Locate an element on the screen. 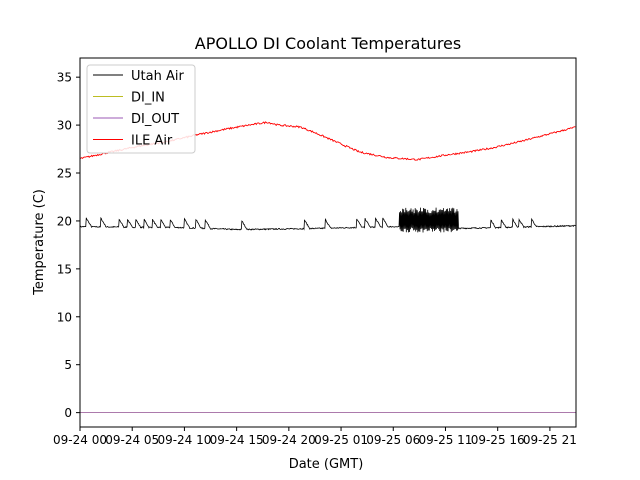 This screenshot has width=640, height=480. y-tick-label: 25 is located at coordinates (64, 174).